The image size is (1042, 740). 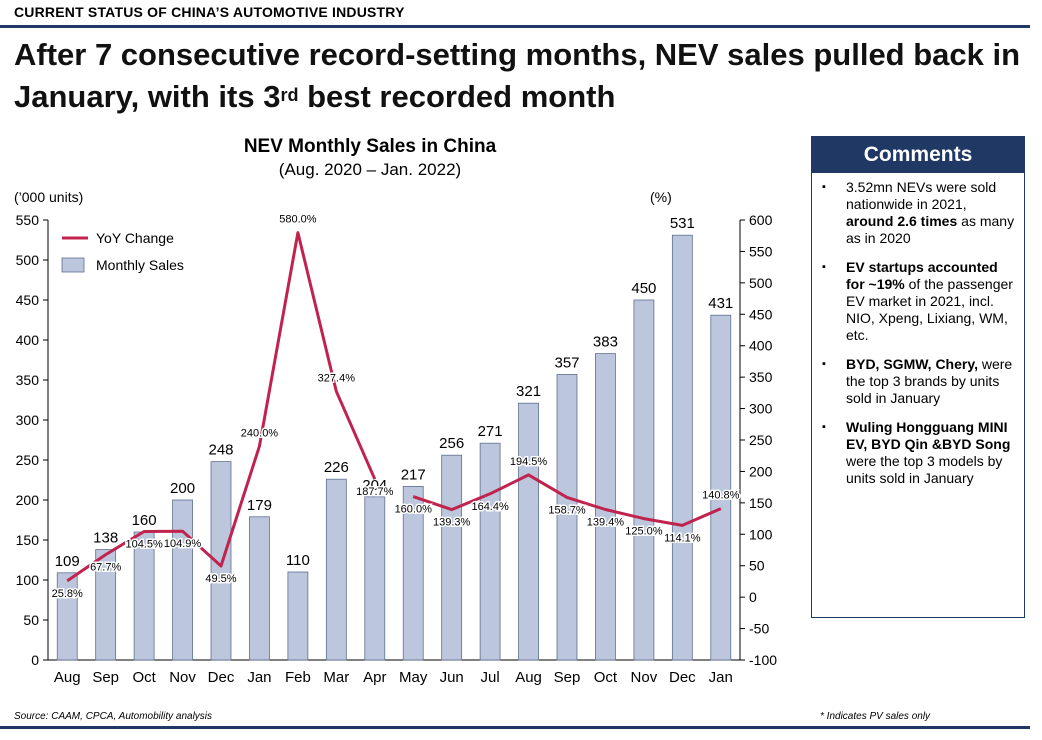 I want to click on comment-text: as many as in 2020, so click(x=930, y=229).